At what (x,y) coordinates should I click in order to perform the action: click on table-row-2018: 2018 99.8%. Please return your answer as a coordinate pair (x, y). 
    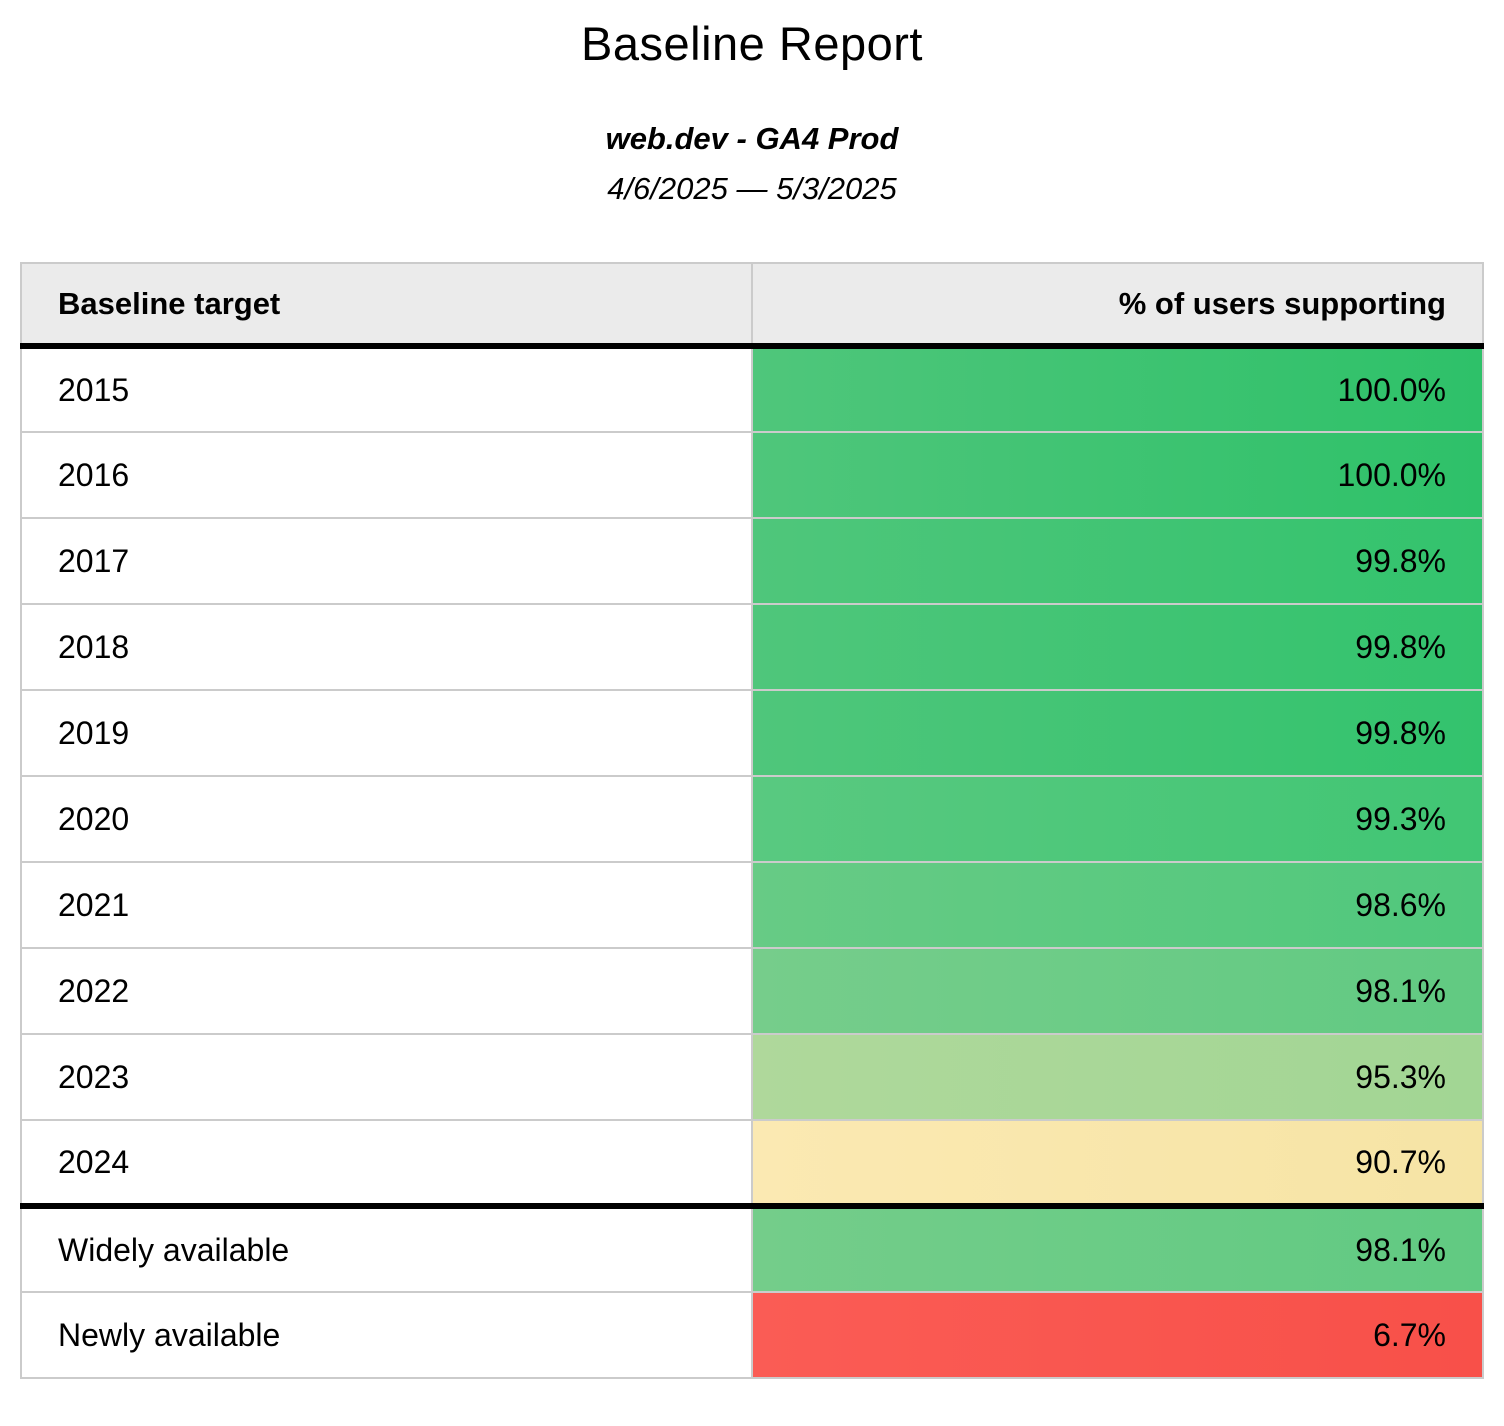
    Looking at the image, I should click on (752, 647).